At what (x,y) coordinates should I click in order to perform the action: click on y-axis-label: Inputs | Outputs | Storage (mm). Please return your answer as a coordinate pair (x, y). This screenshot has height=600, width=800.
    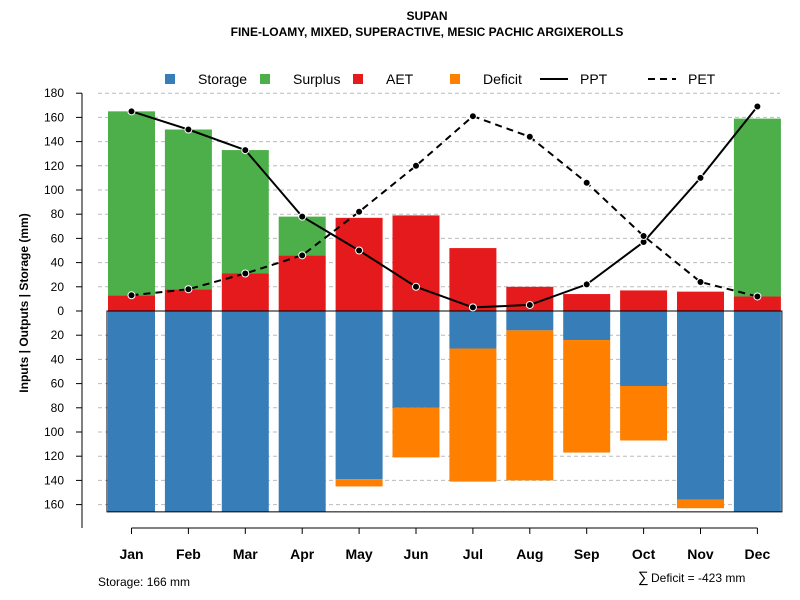
    Looking at the image, I should click on (24, 302).